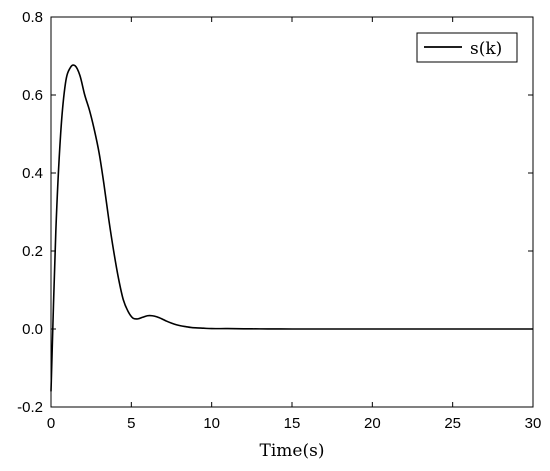 The width and height of the screenshot is (550, 471). Describe the element at coordinates (292, 423) in the screenshot. I see `x-tick-label: 15` at that location.